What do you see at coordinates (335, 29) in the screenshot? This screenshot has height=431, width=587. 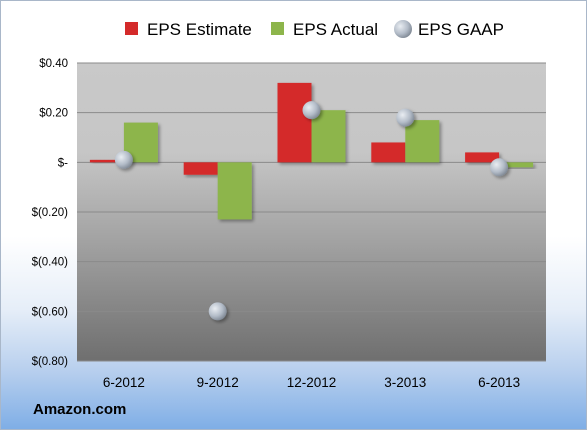 I see `legend-label: EPS Actual` at bounding box center [335, 29].